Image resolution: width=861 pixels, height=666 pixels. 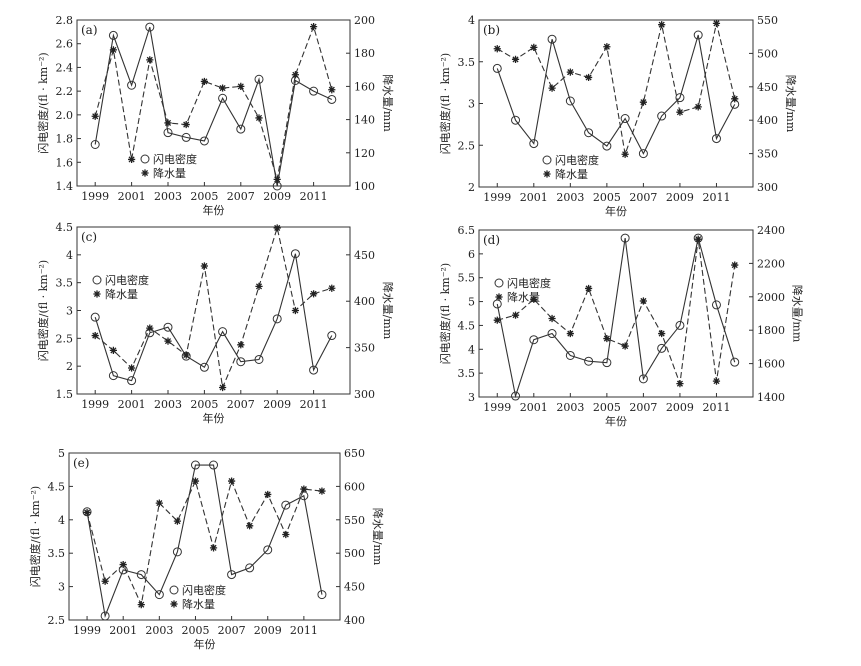 What do you see at coordinates (643, 197) in the screenshot?
I see `x-tick-label: 2007` at bounding box center [643, 197].